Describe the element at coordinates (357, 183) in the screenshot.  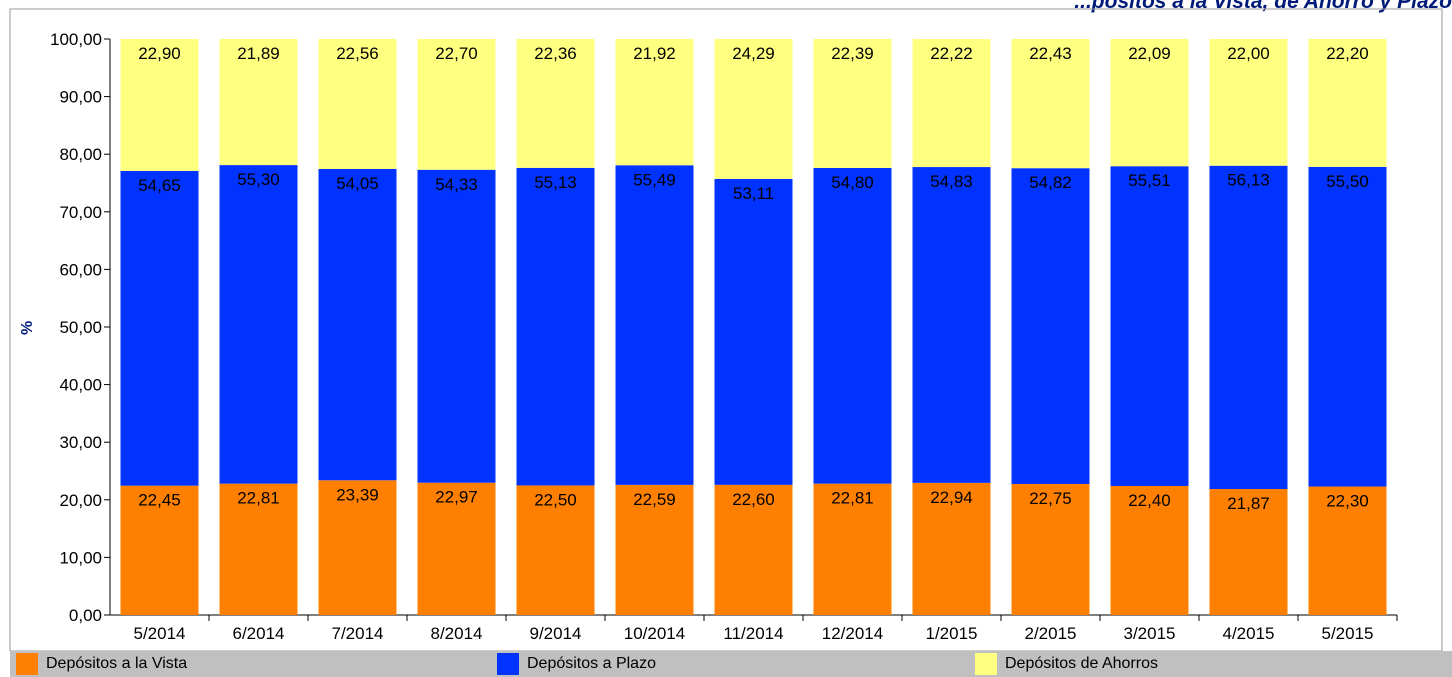
I see `data-label: 54,05` at that location.